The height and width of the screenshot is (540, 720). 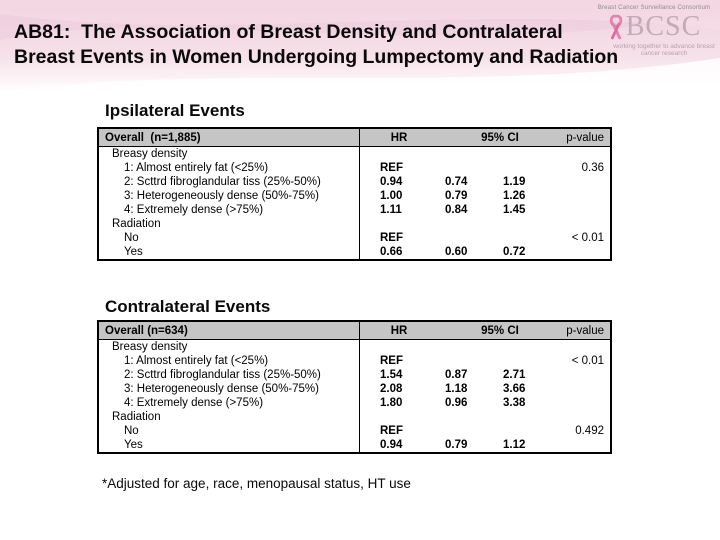 What do you see at coordinates (456, 252) in the screenshot?
I see `ci-low-value: 0.60` at bounding box center [456, 252].